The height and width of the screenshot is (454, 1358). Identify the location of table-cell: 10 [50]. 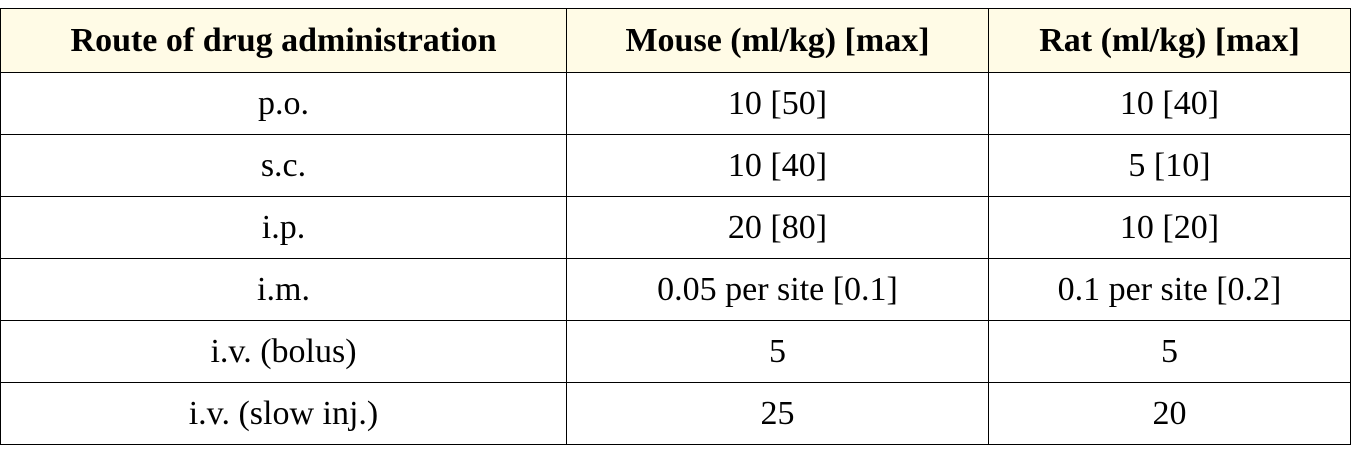
(777, 103).